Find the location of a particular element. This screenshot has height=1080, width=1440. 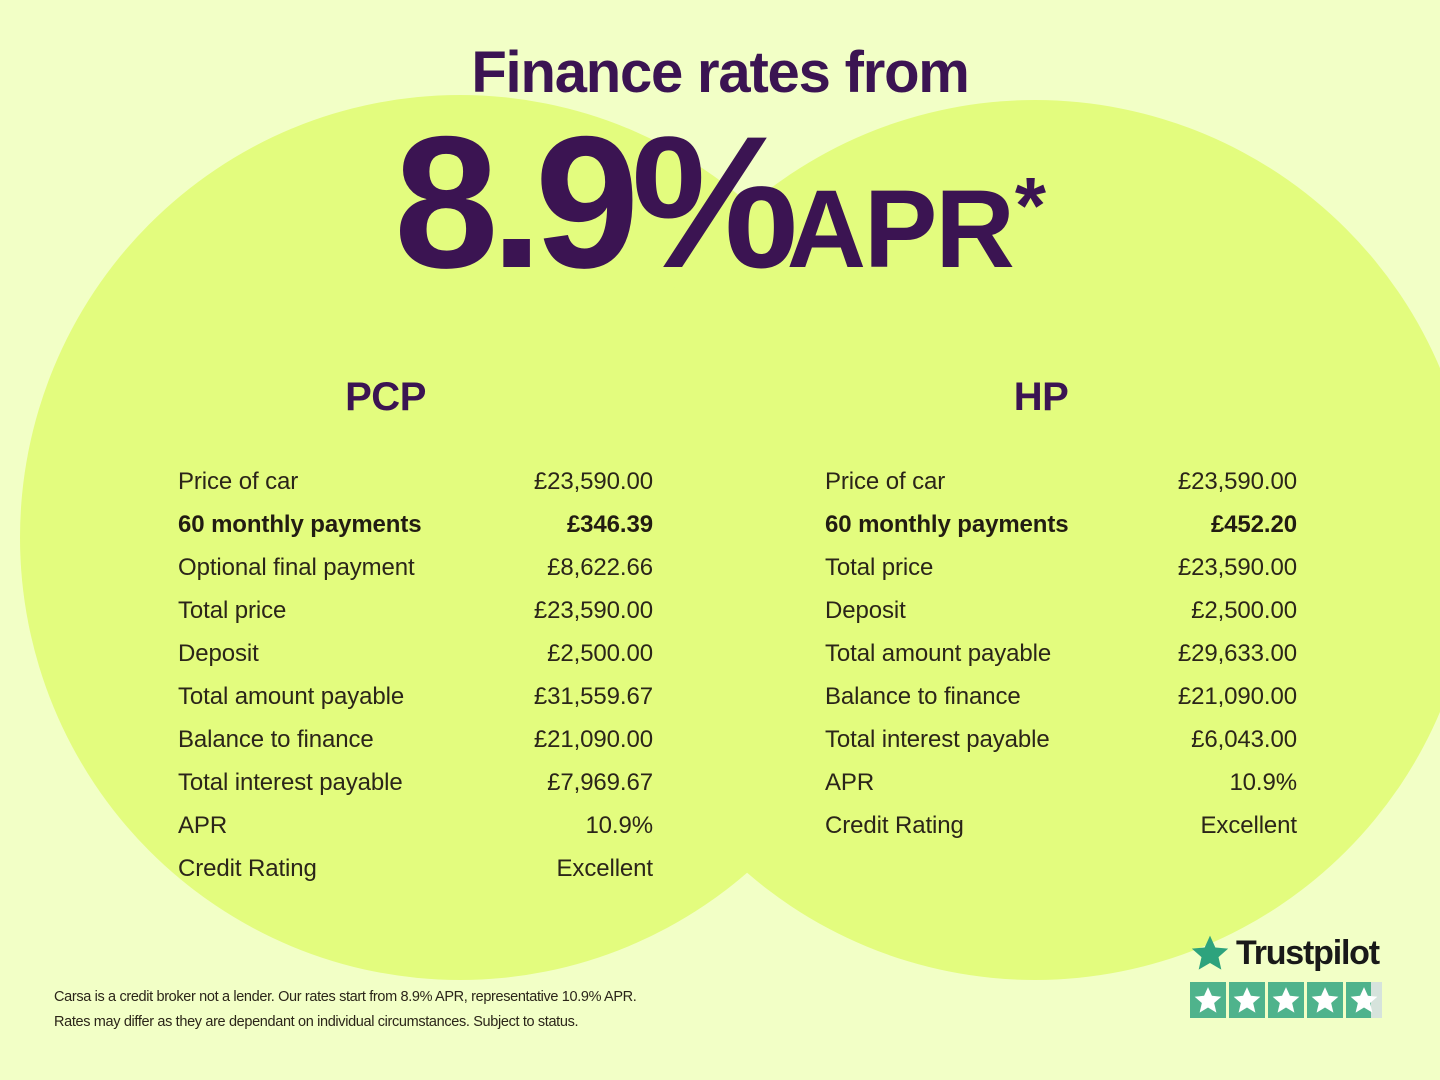

trustpilot-star-icon is located at coordinates (1210, 953).